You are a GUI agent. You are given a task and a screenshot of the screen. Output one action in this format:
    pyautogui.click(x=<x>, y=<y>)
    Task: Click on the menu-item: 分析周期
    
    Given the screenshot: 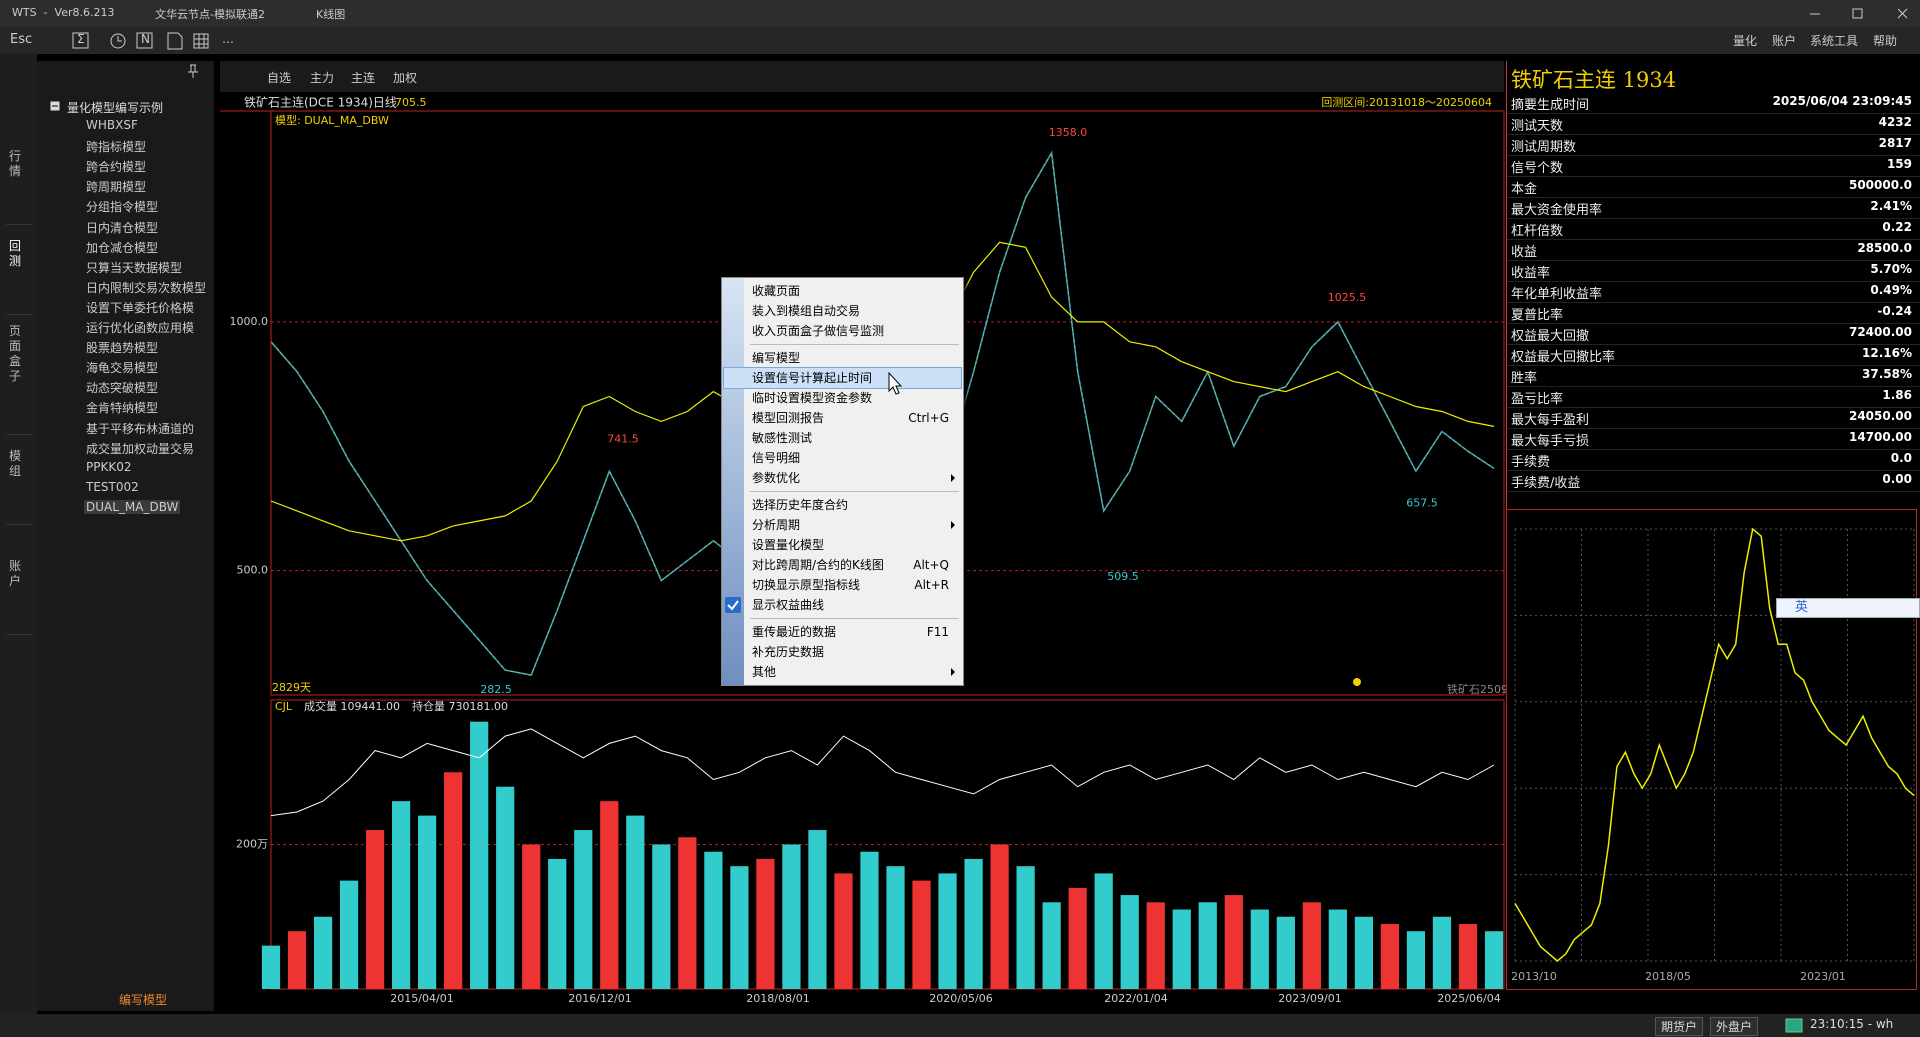 What is the action you would take?
    pyautogui.click(x=842, y=525)
    